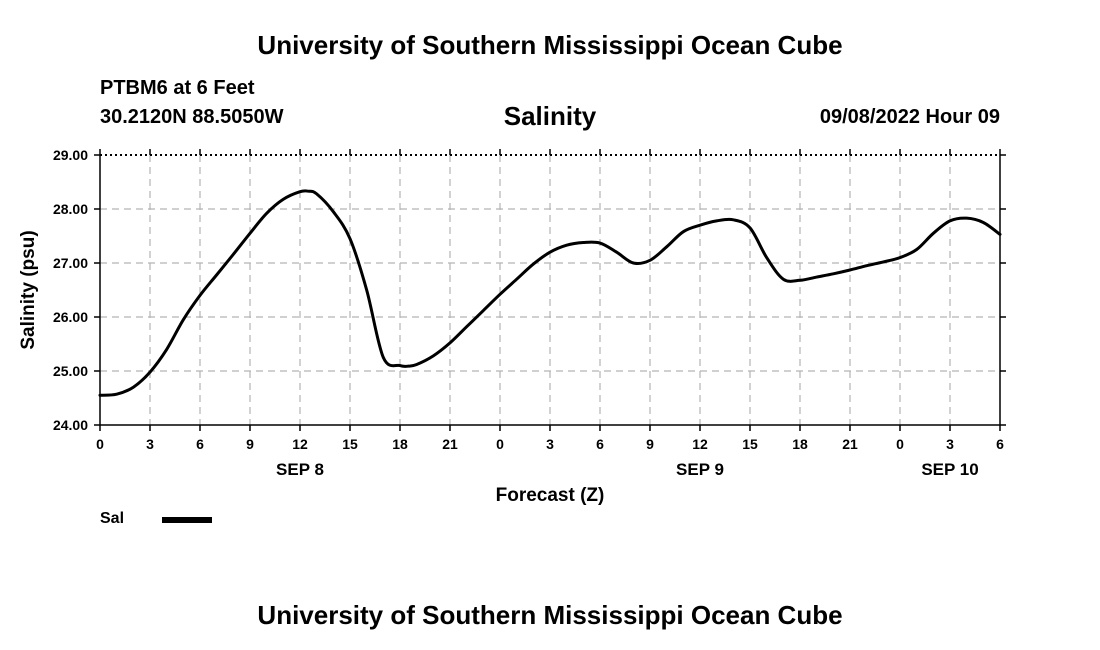 This screenshot has height=650, width=1100. Describe the element at coordinates (70, 425) in the screenshot. I see `y-tick-label: 24.00` at that location.